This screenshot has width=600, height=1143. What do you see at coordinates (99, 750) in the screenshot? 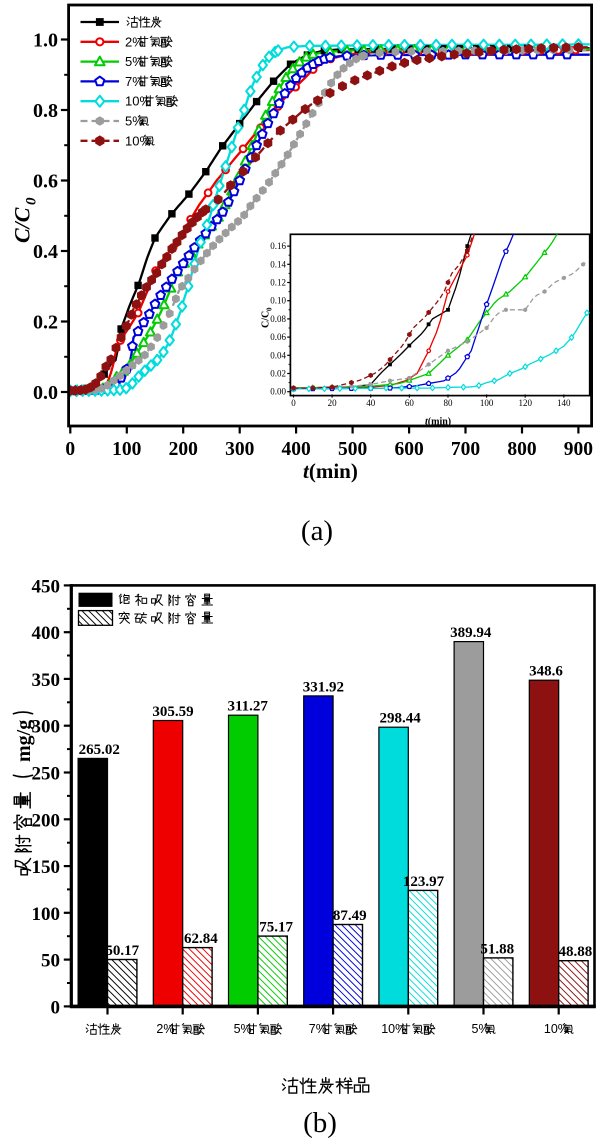
I see `svg-text: 265.02` at bounding box center [99, 750].